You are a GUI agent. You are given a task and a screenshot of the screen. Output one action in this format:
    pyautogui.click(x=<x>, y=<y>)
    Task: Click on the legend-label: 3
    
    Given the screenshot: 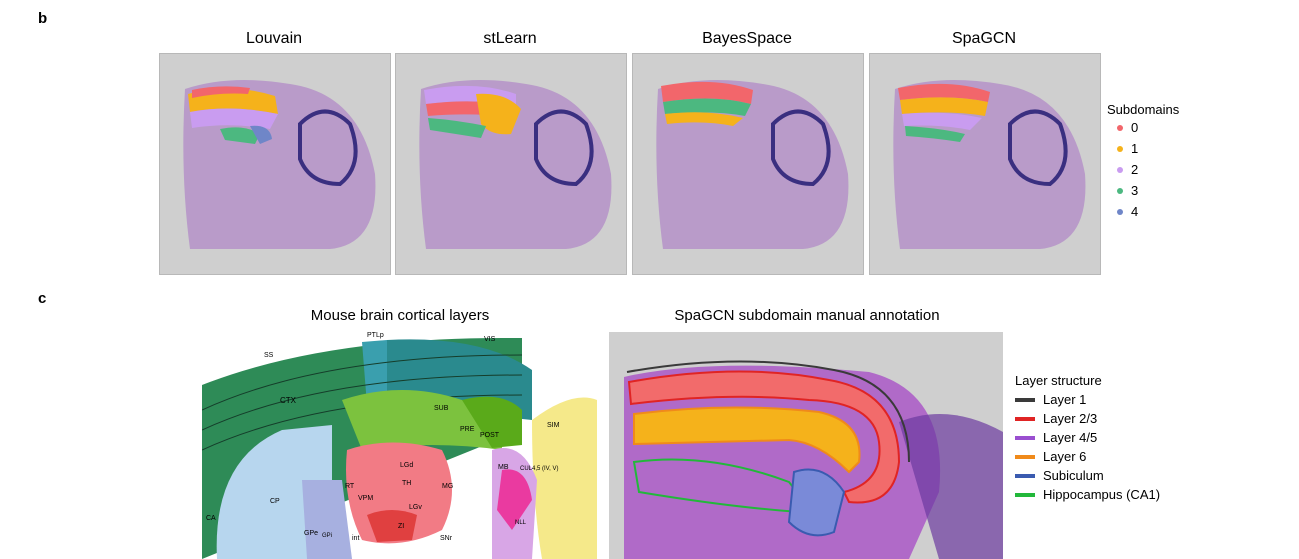 What is the action you would take?
    pyautogui.click(x=1135, y=190)
    